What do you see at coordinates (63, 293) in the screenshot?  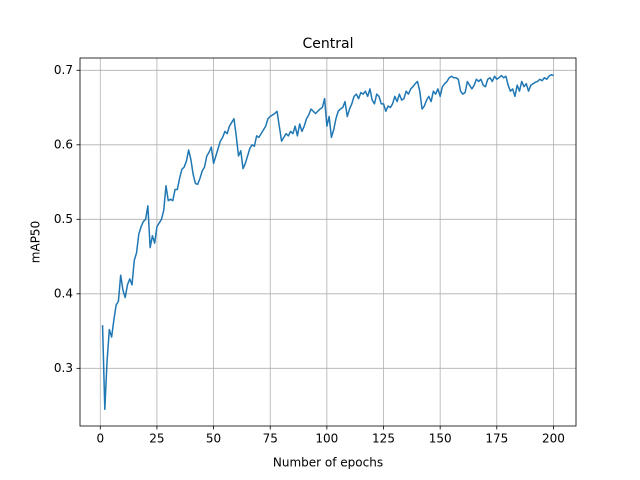 I see `y-tick-label: 0.4` at bounding box center [63, 293].